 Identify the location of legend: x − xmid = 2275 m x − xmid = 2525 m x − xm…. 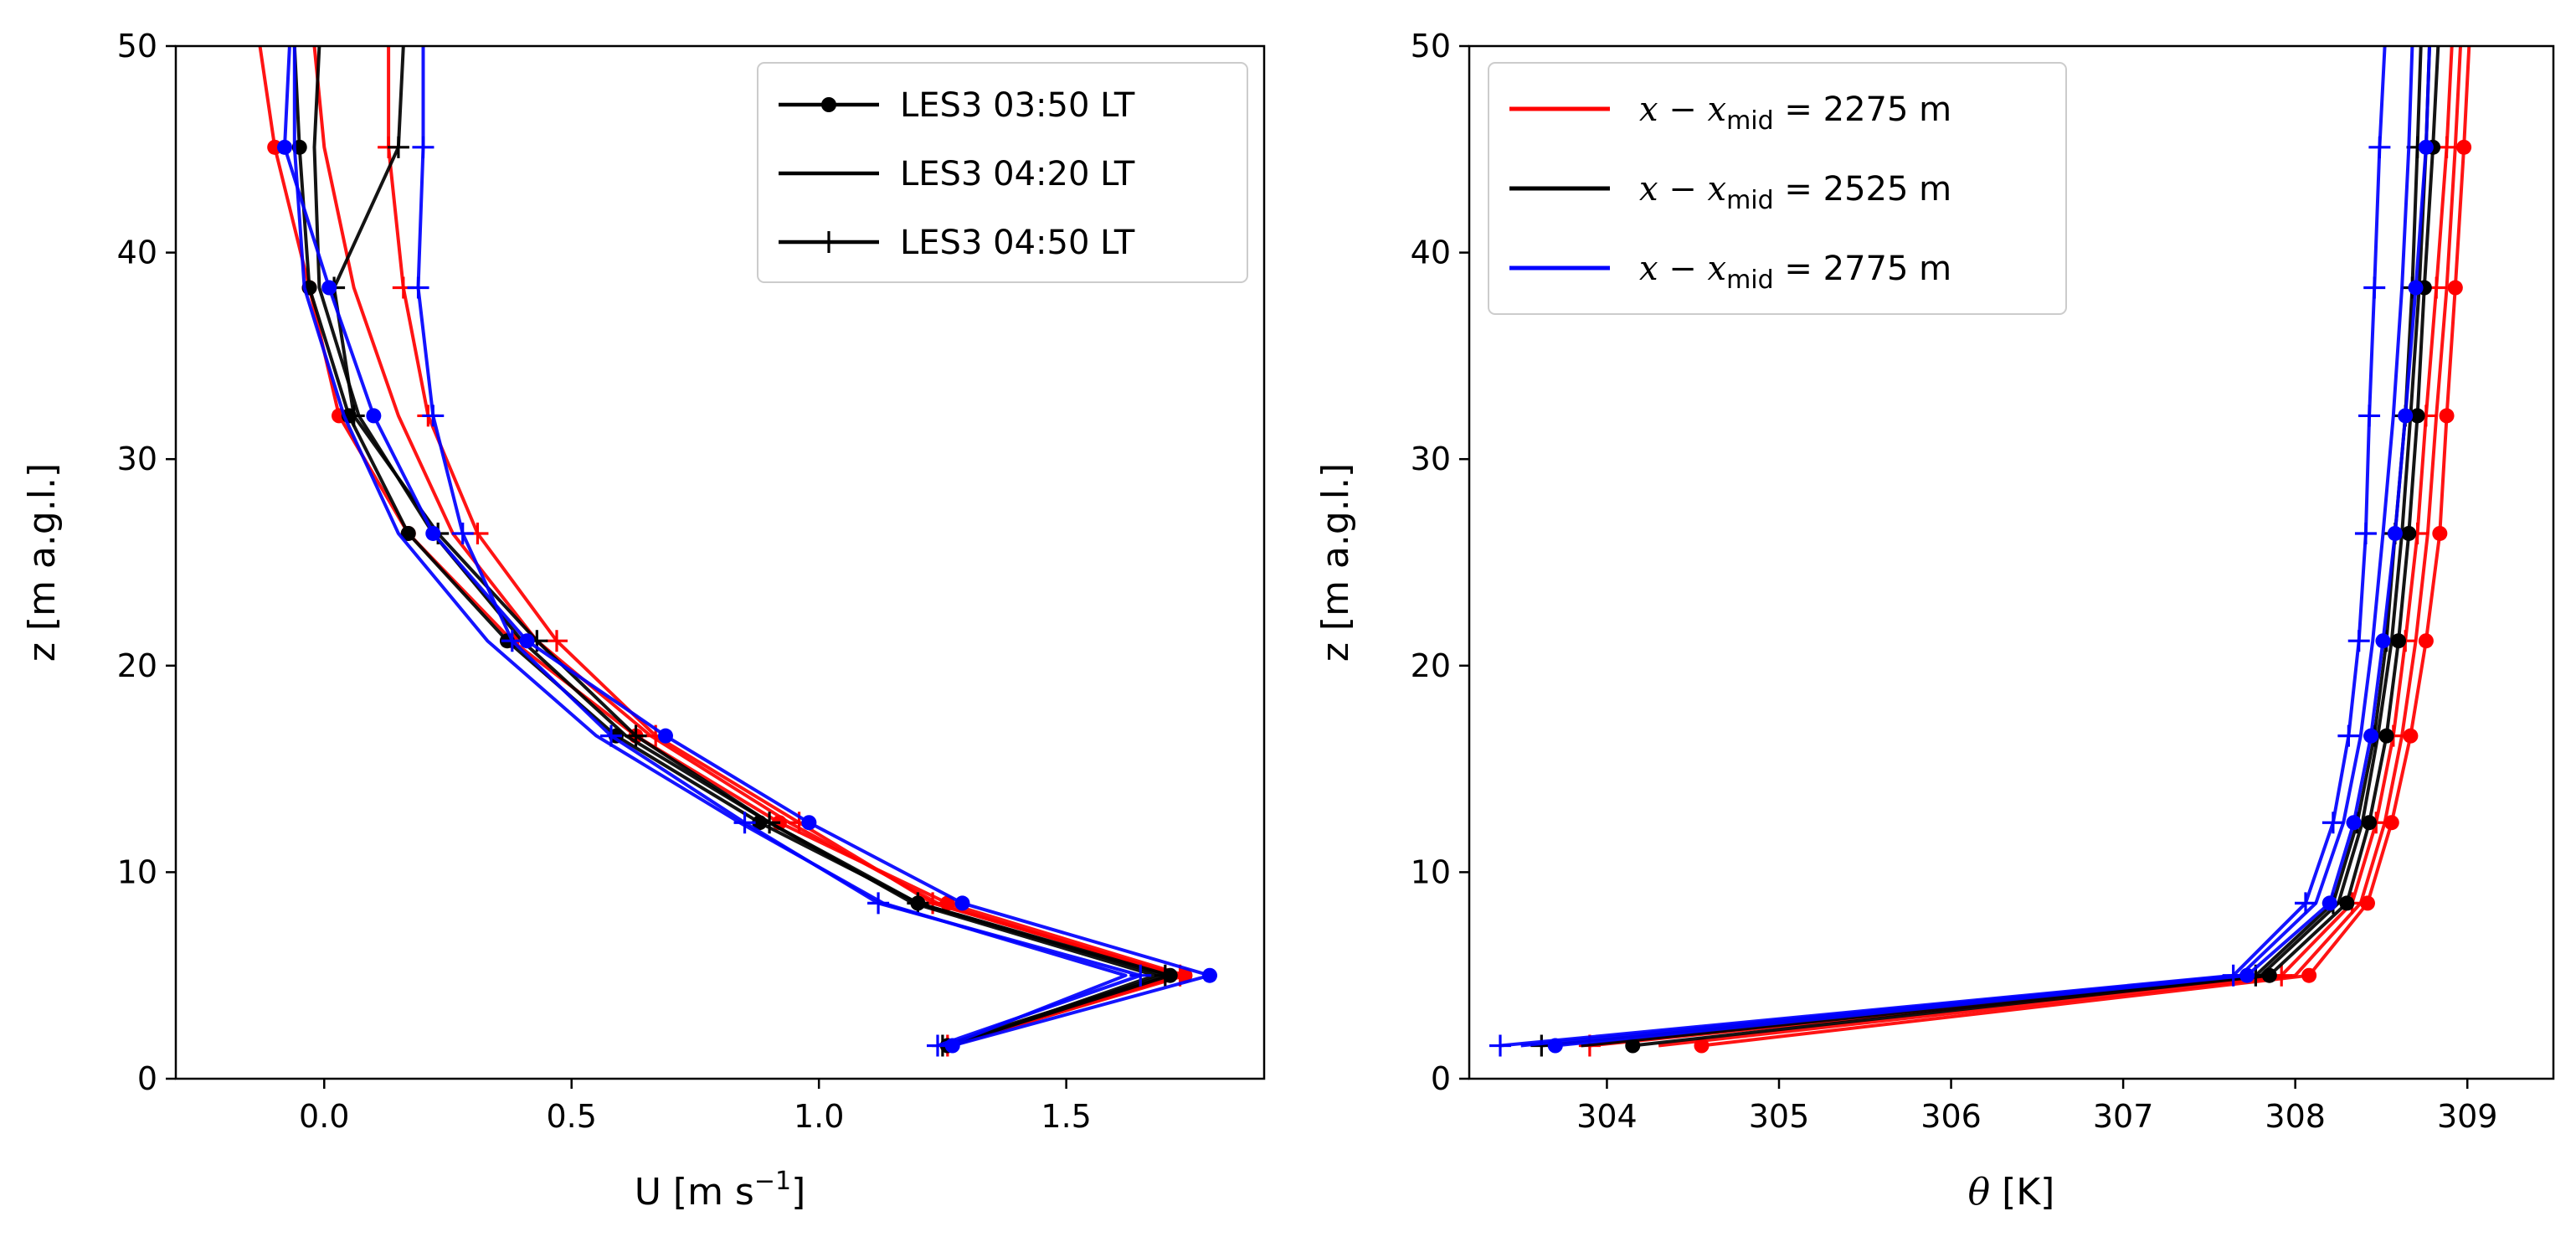
(1778, 188).